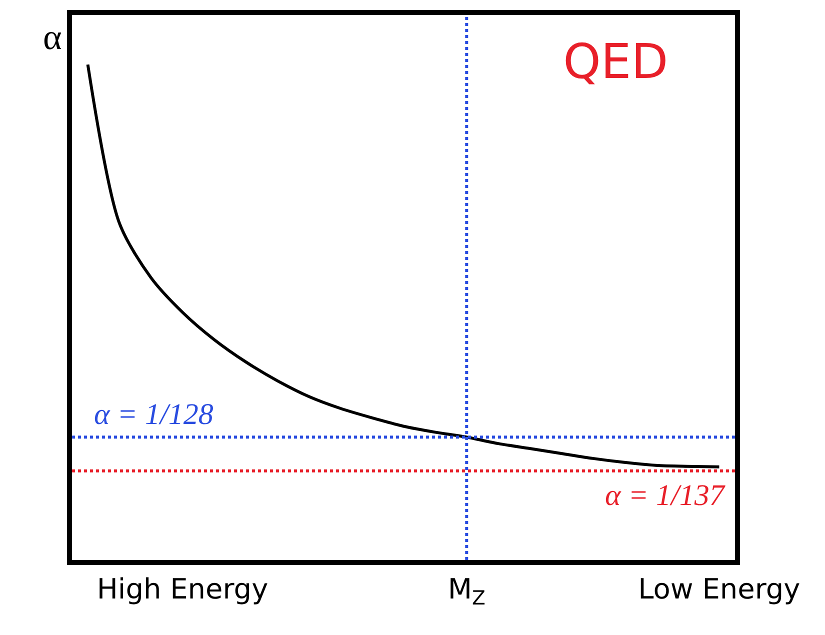 The width and height of the screenshot is (825, 635). Describe the element at coordinates (52, 37) in the screenshot. I see `y-axis-title: α` at that location.